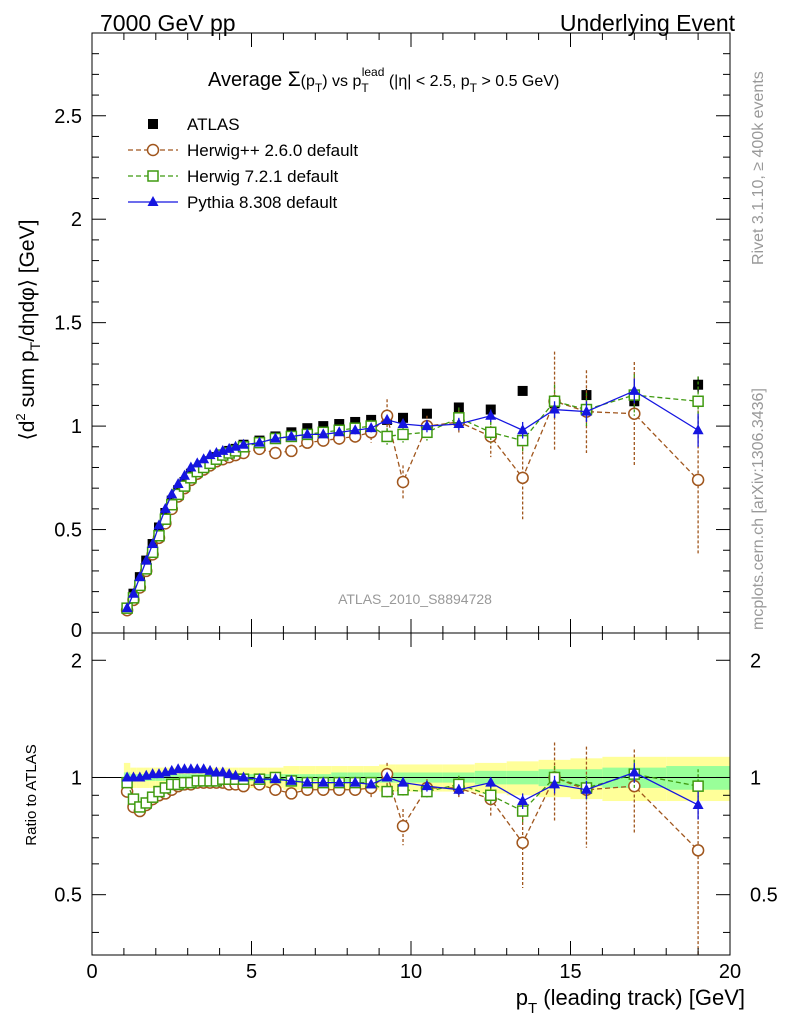 This screenshot has width=786, height=1024. Describe the element at coordinates (76, 661) in the screenshot. I see `ratio-y-tick-label: 2` at that location.